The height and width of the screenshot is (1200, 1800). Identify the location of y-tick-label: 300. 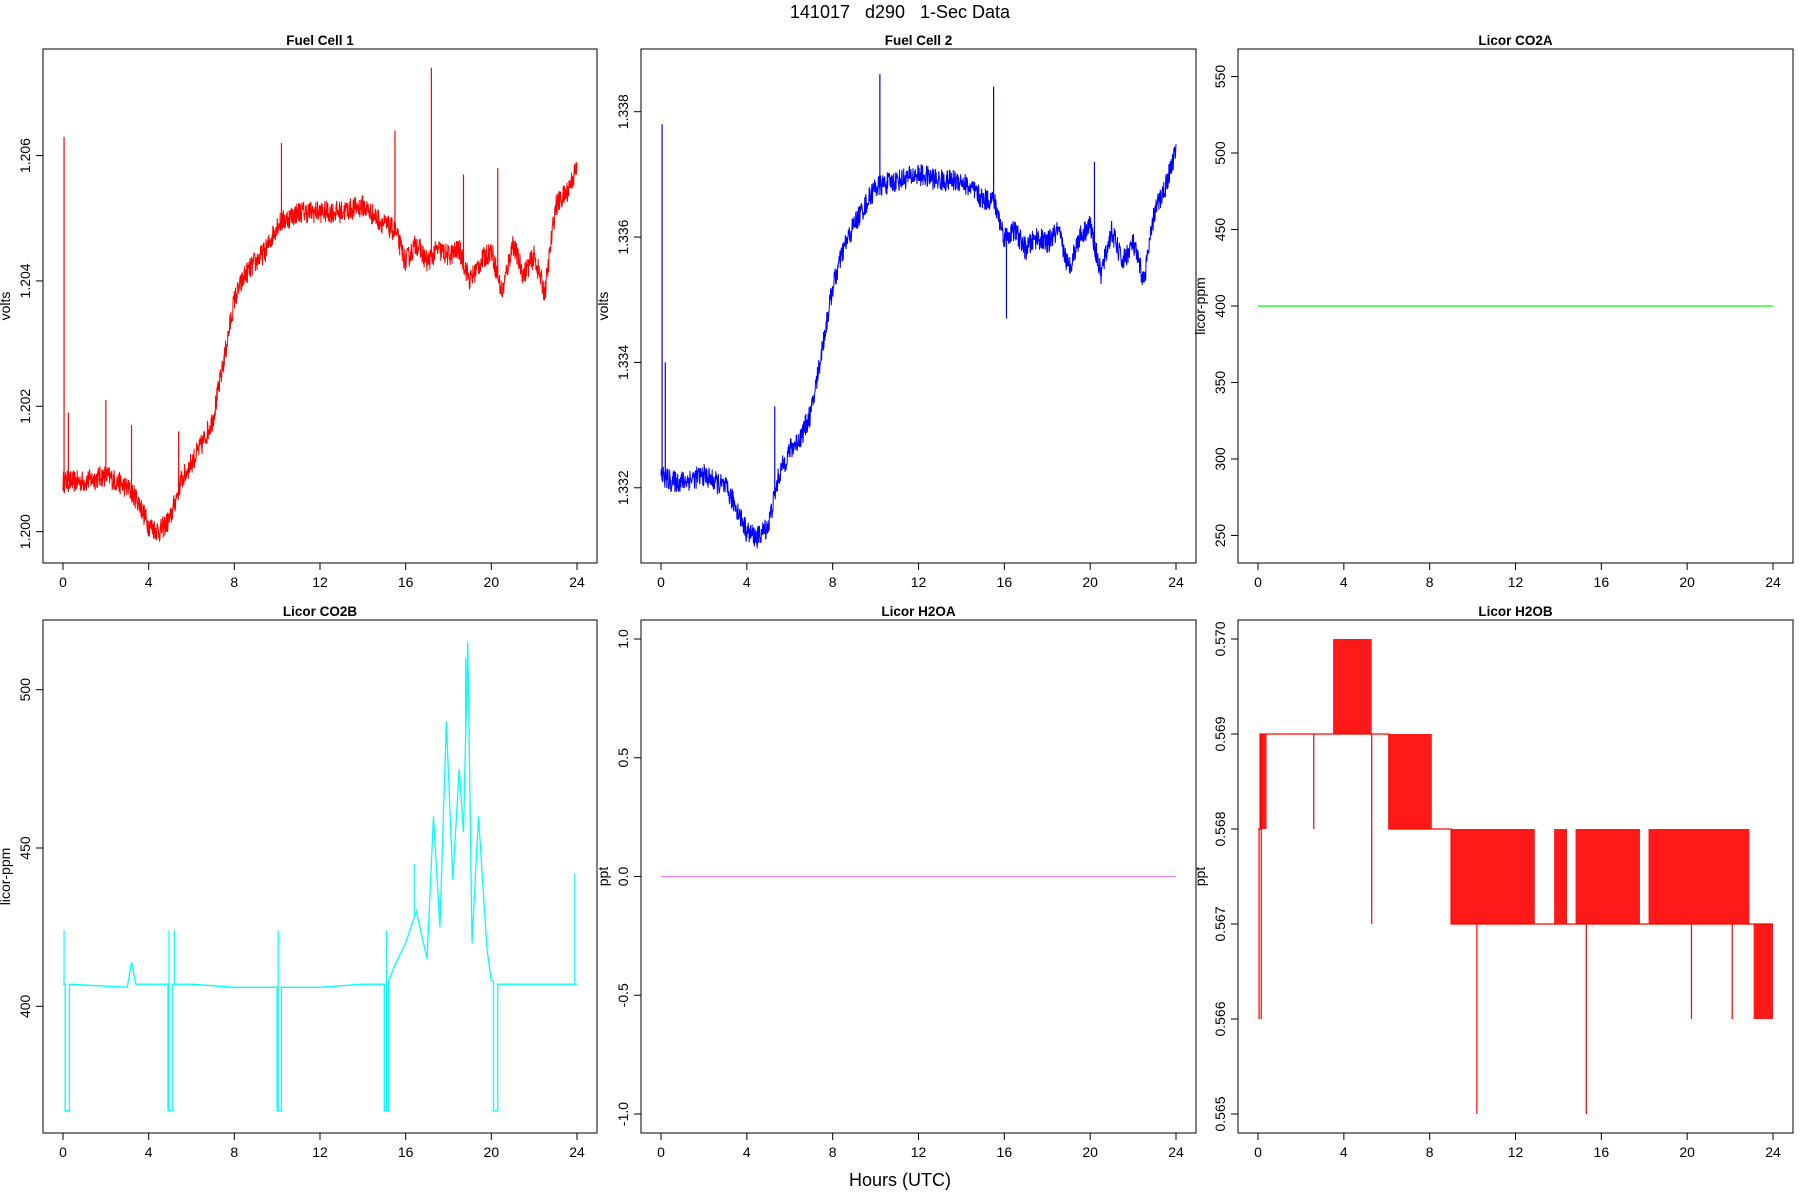
(1220, 459).